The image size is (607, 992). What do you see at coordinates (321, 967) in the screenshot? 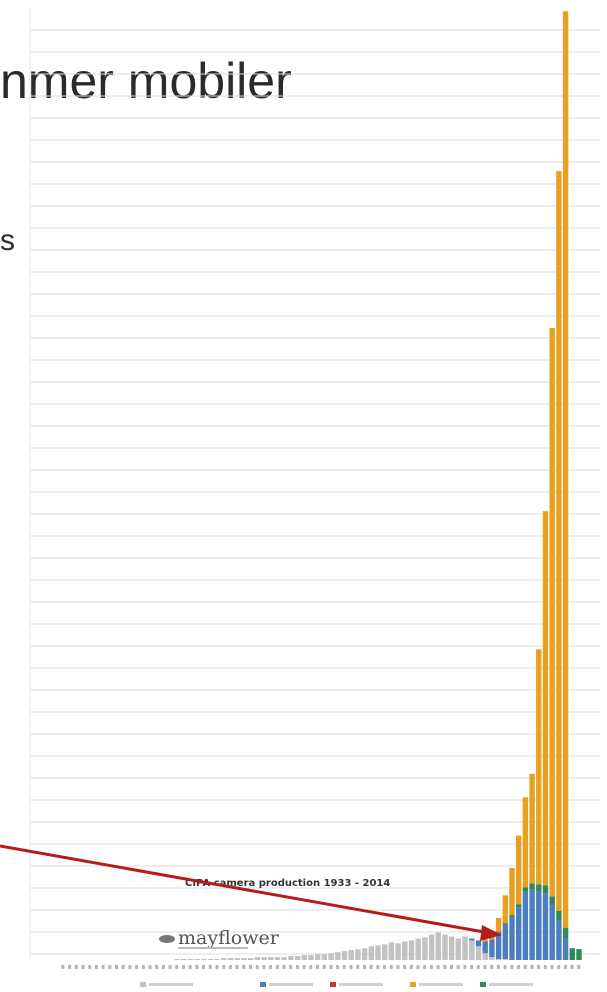
I see `chart-x-tick-labels` at bounding box center [321, 967].